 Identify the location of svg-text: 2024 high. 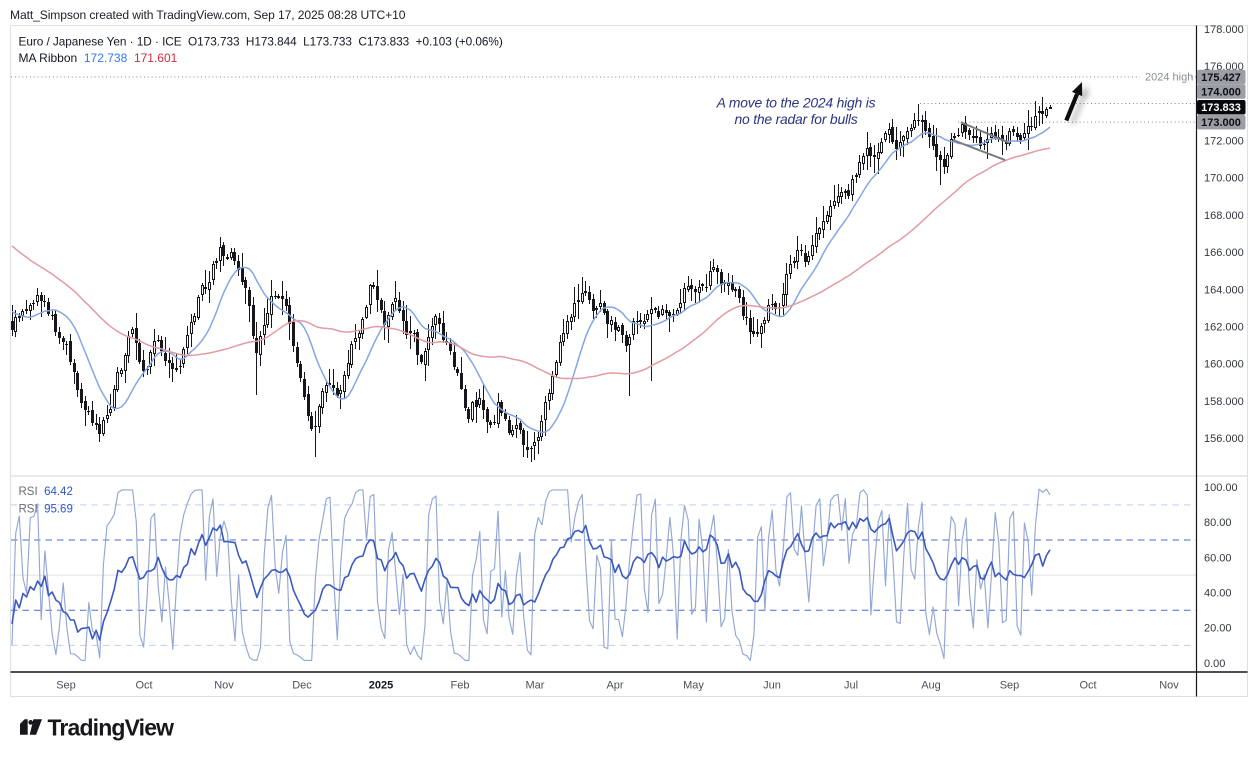
(1169, 78).